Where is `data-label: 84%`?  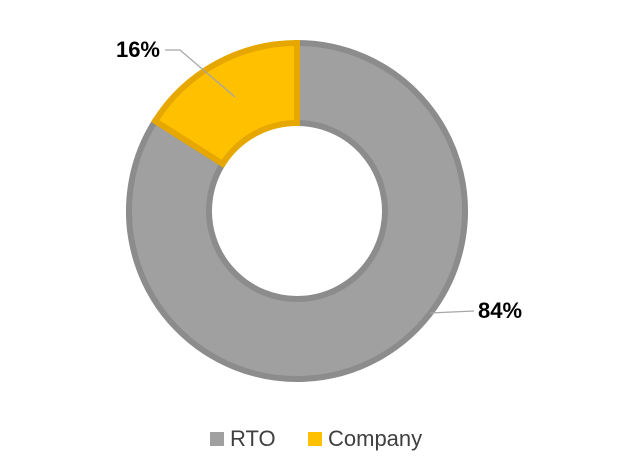 data-label: 84% is located at coordinates (500, 310).